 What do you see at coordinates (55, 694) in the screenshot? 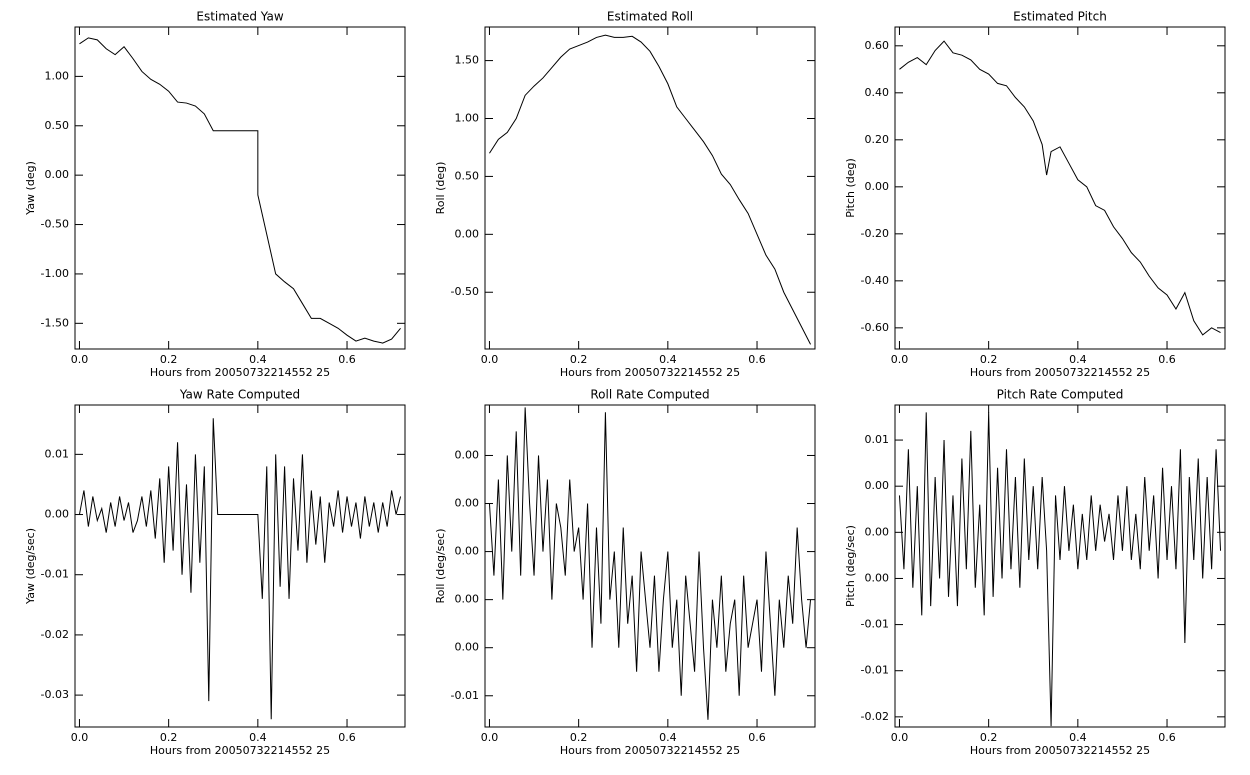
I see `y-tick-label: -0.03` at bounding box center [55, 694].